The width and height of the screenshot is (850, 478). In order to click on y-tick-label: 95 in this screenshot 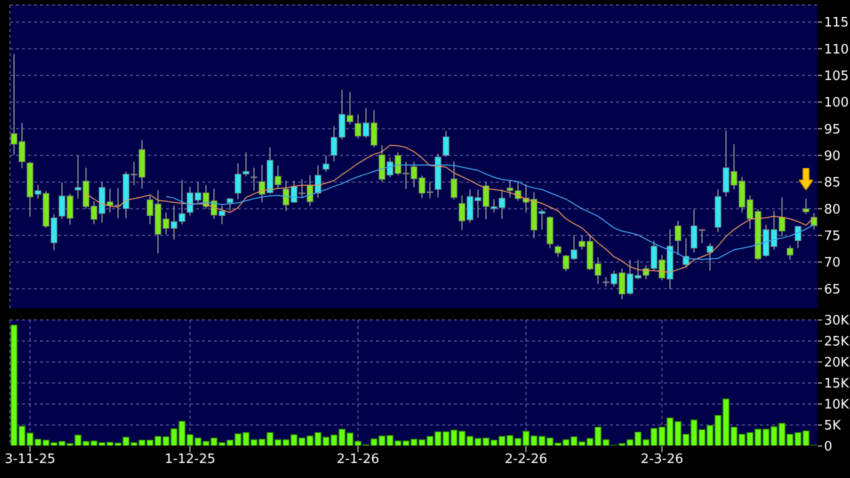, I will do `click(832, 130)`.